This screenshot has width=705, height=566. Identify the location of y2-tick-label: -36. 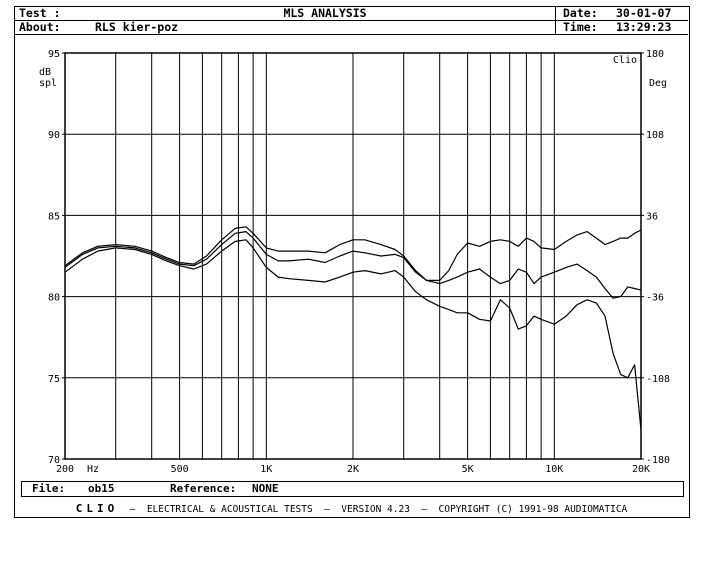
(655, 298).